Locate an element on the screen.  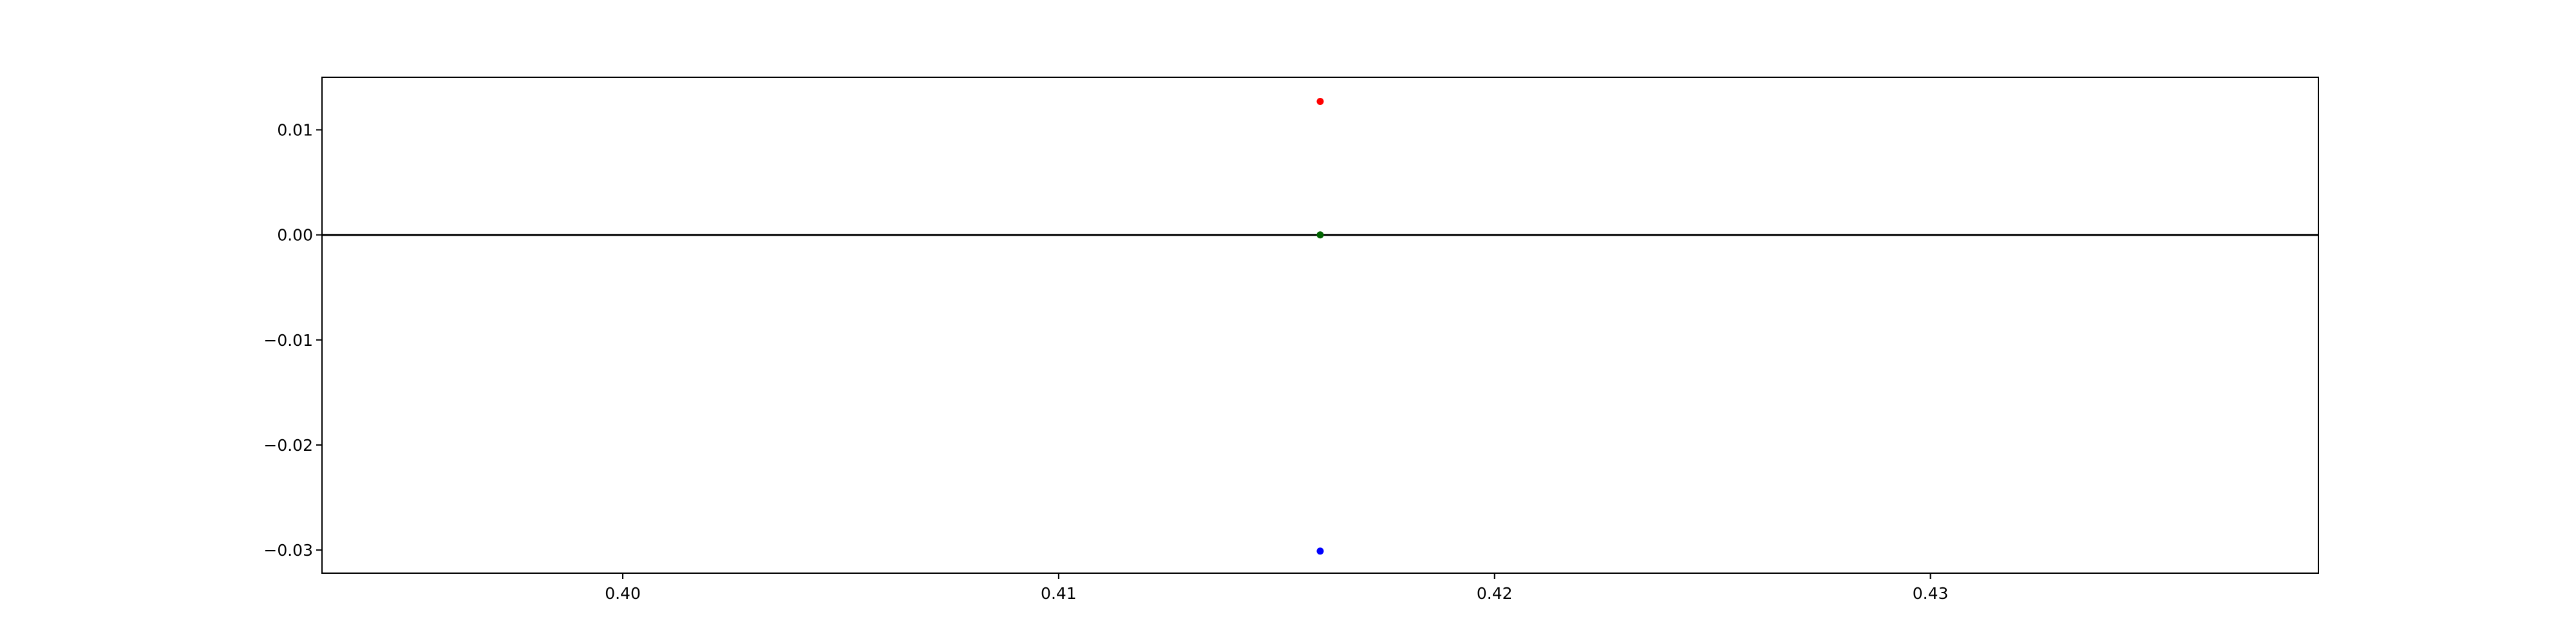
x-tick-label: 0.42 is located at coordinates (1495, 593).